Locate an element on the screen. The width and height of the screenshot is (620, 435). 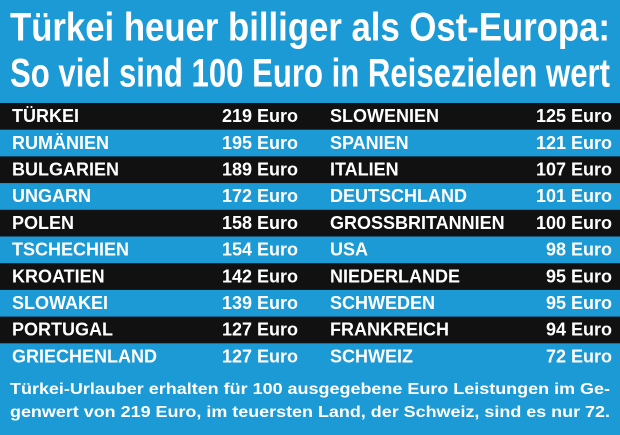
title-line: Türkei heuer billiger als Ost-Europa: is located at coordinates (310, 28).